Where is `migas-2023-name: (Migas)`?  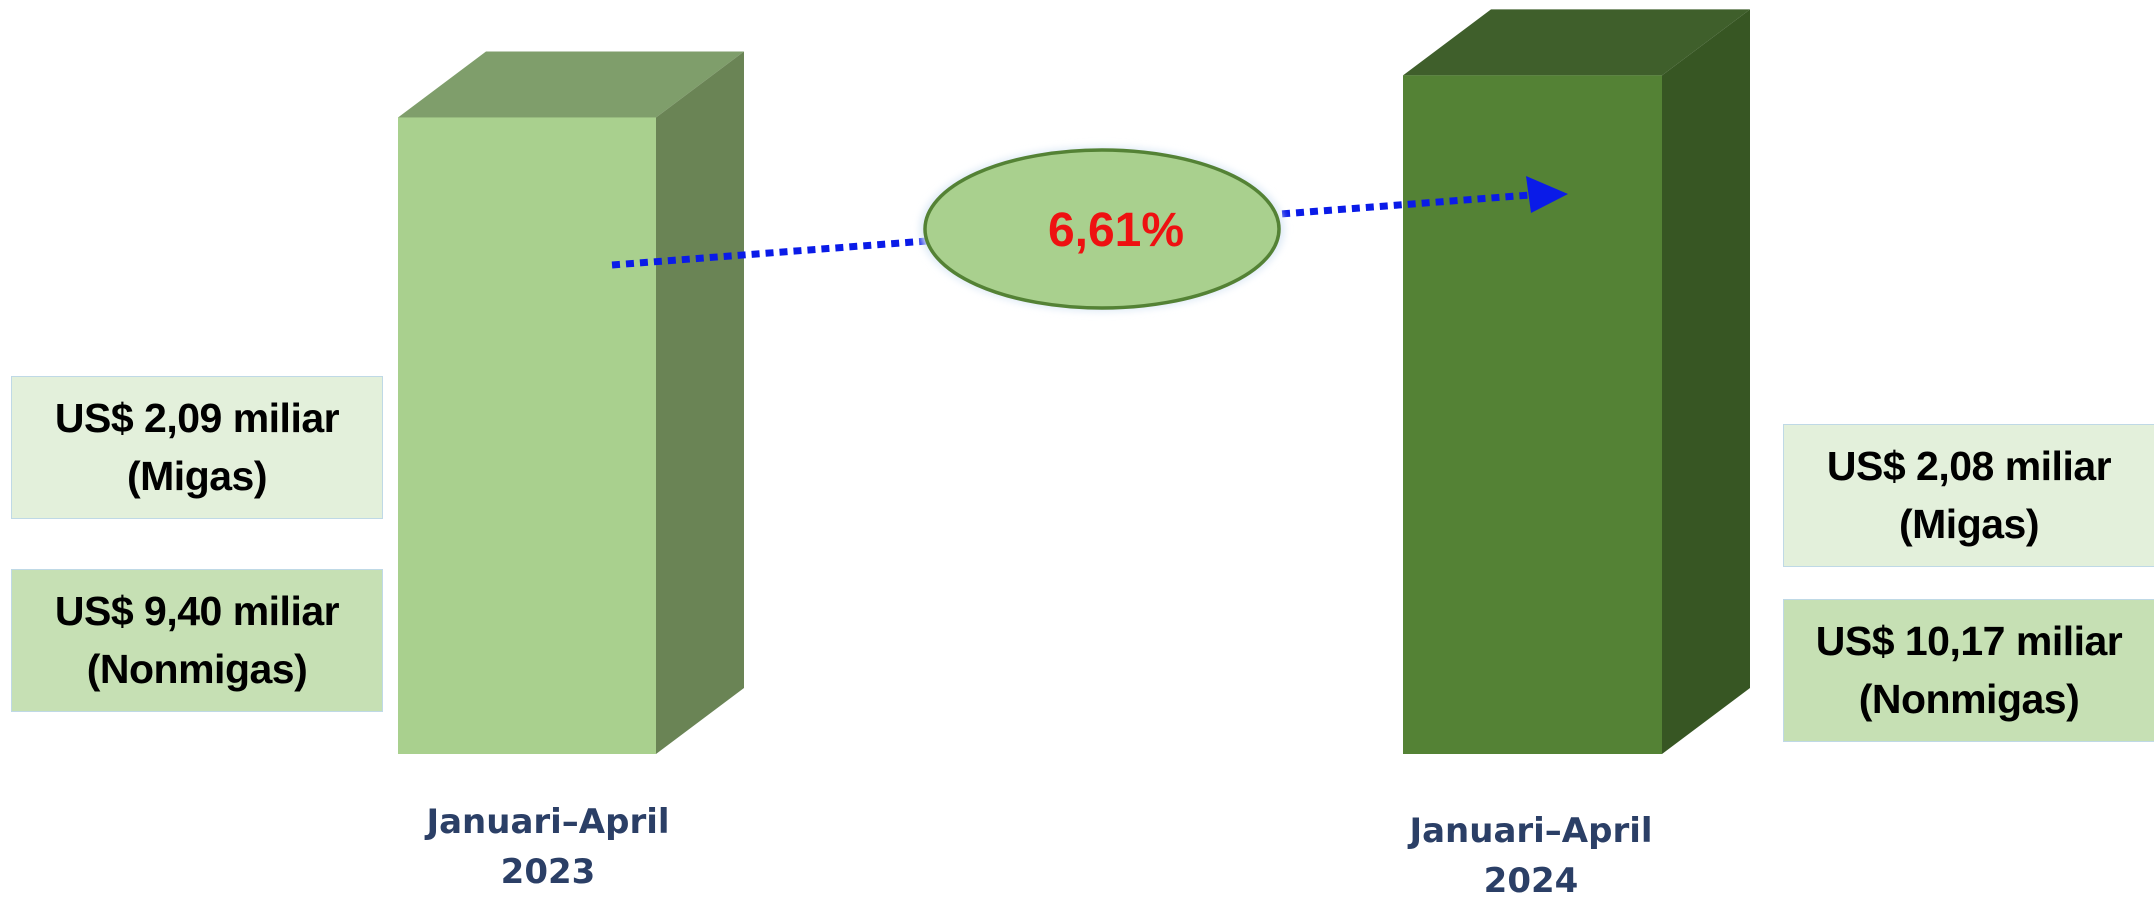
migas-2023-name: (Migas) is located at coordinates (197, 475).